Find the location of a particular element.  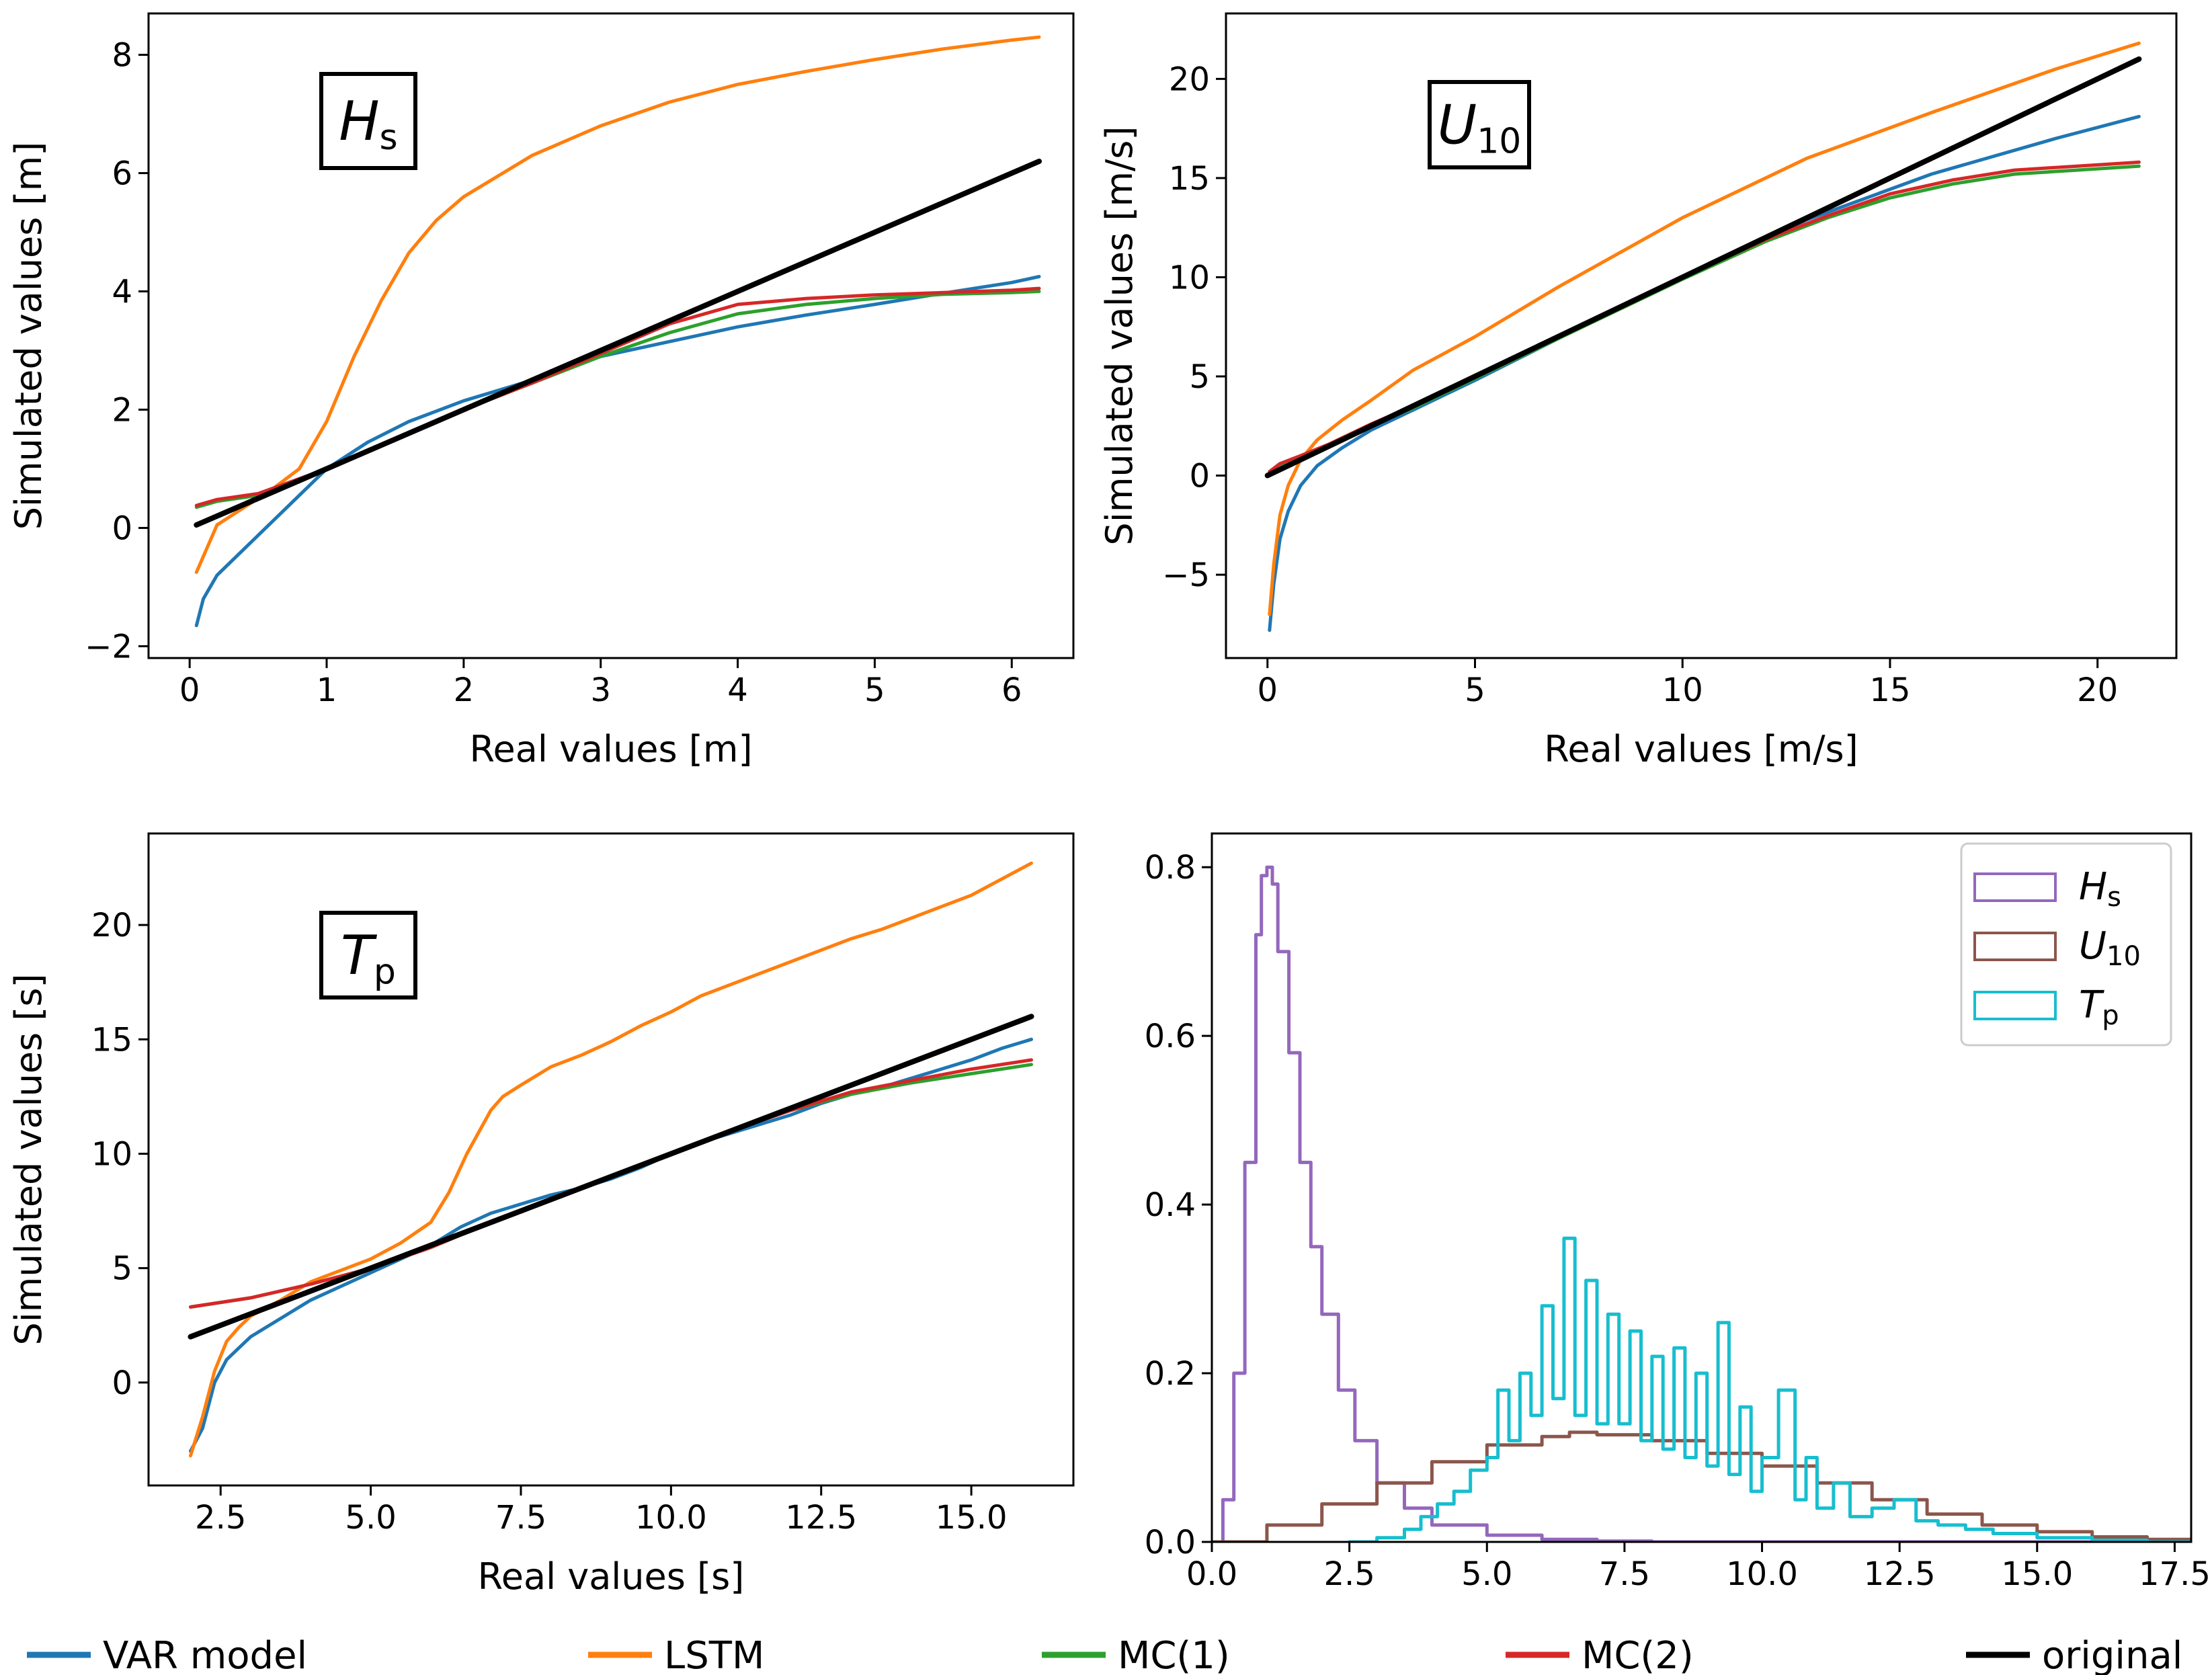

x-tick-label: 15 is located at coordinates (1889, 690).